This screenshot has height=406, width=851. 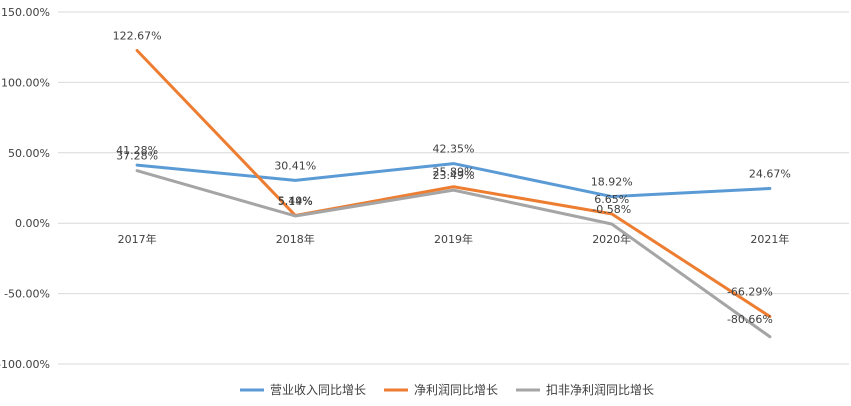 I want to click on y-tick-label: -100.00%, so click(x=25, y=364).